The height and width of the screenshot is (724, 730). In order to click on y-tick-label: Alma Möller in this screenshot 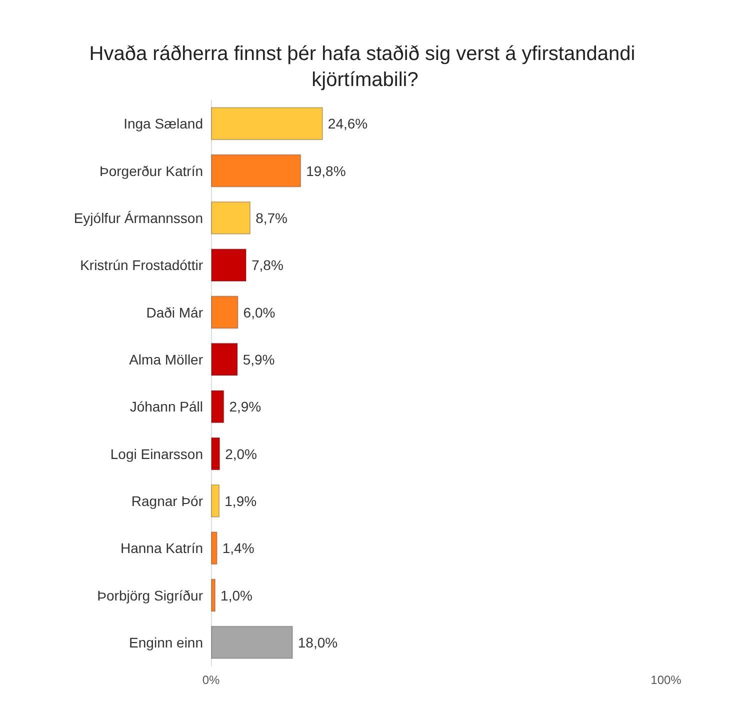, I will do `click(166, 359)`.